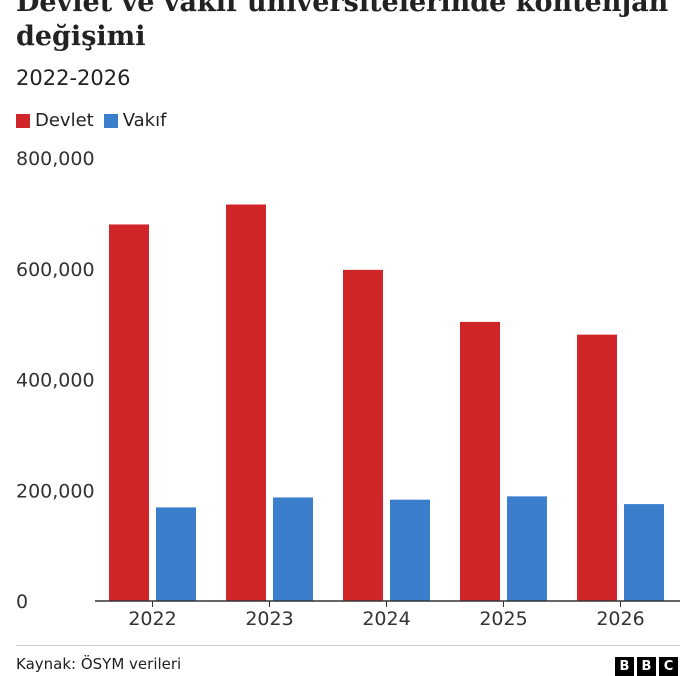 The image size is (690, 676). I want to click on footer-divider, so click(348, 645).